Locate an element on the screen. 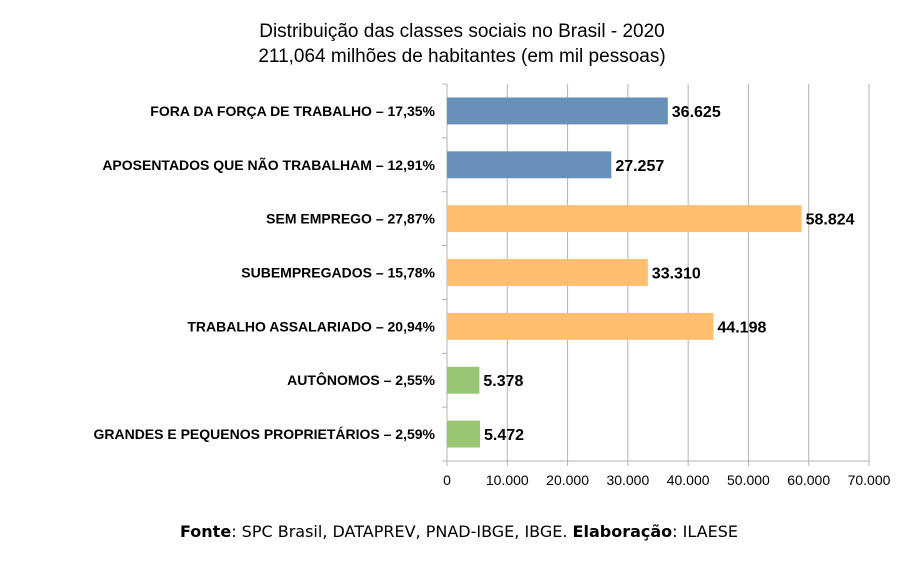 The image size is (918, 568). value-label: 5.472 is located at coordinates (504, 435).